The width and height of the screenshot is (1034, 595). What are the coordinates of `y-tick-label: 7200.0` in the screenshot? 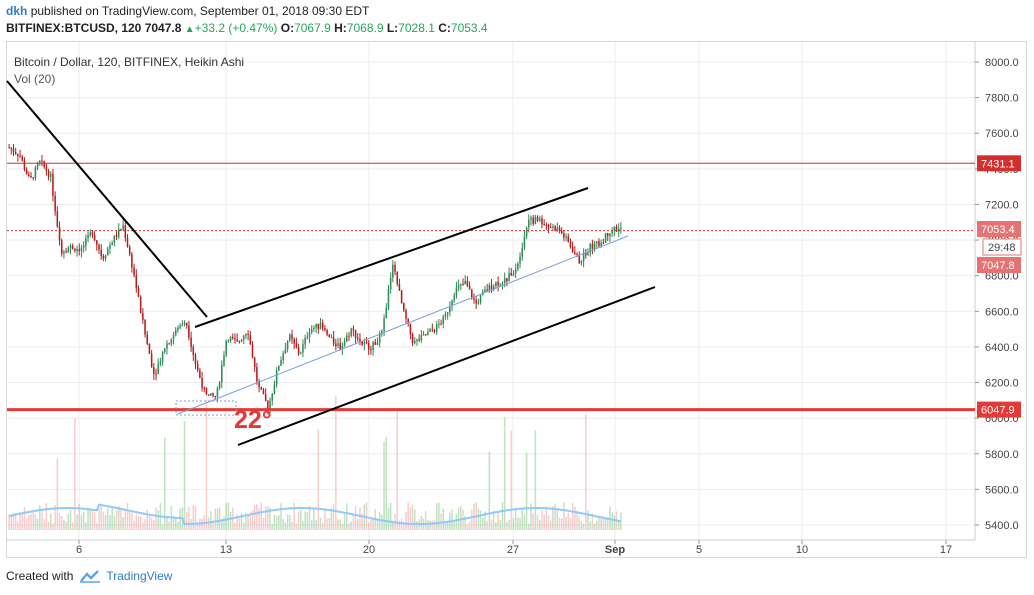 It's located at (1002, 205).